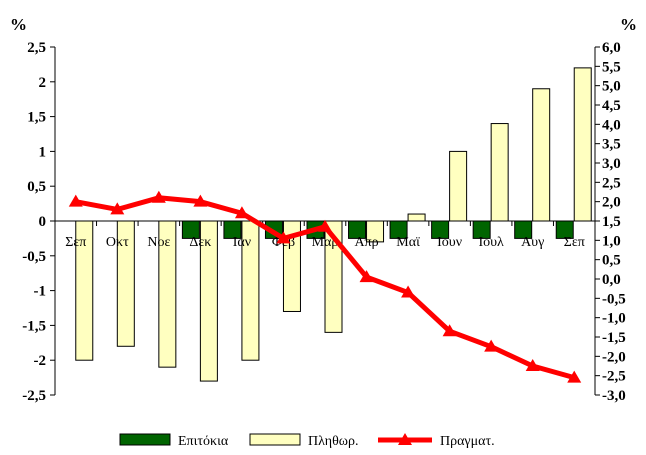  I want to click on right-tick-label: -1,5, so click(614, 338).